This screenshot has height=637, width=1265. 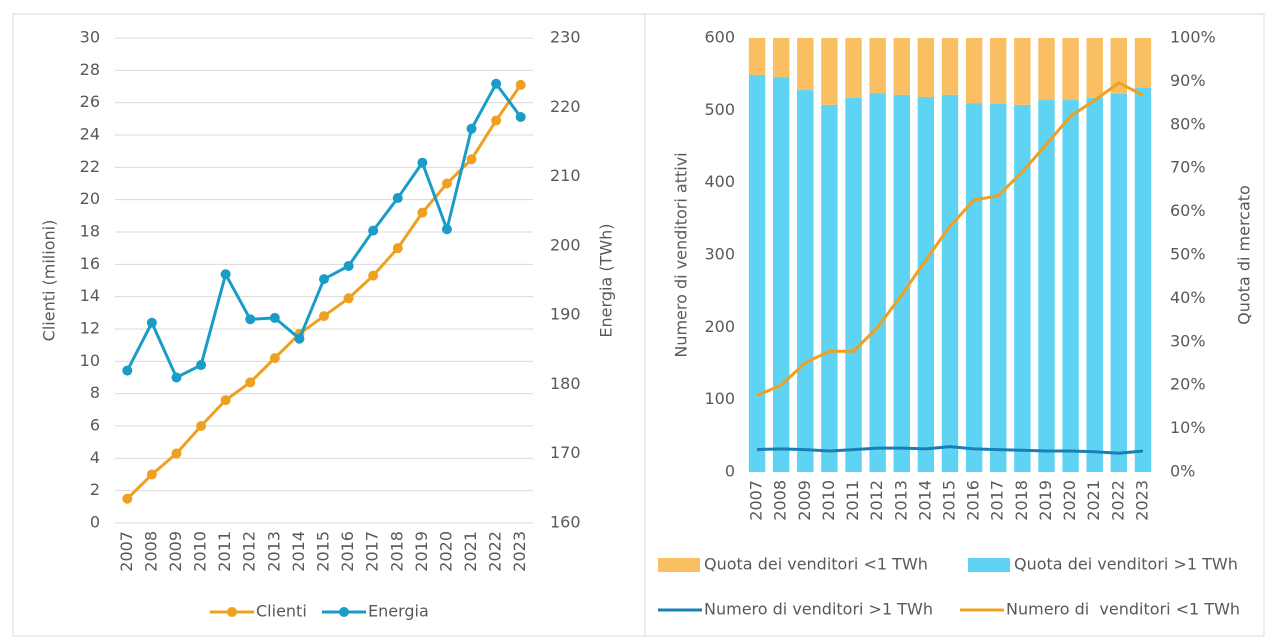 What do you see at coordinates (372, 551) in the screenshot?
I see `x-tick-label: 2017` at bounding box center [372, 551].